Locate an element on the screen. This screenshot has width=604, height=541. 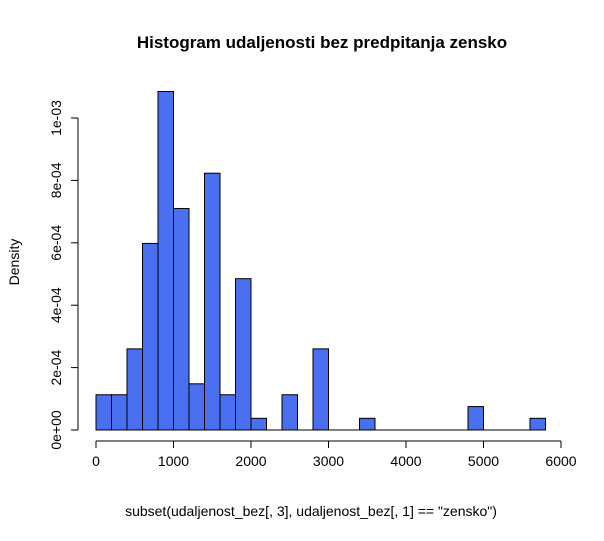
y-axis-label: Density is located at coordinates (14, 262).